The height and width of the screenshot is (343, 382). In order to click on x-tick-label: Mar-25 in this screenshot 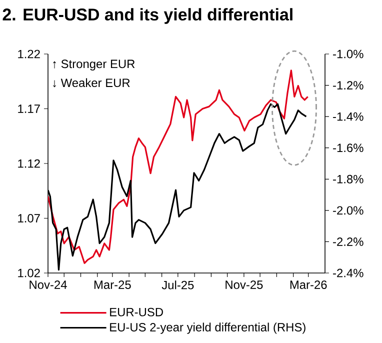, I will do `click(112, 284)`.